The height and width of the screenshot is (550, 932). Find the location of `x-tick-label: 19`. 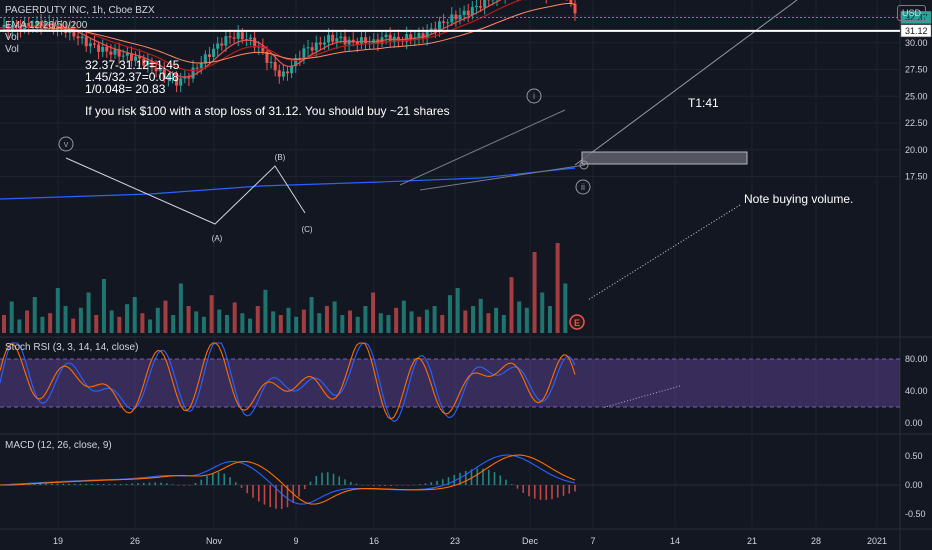

x-tick-label: 19 is located at coordinates (58, 541).